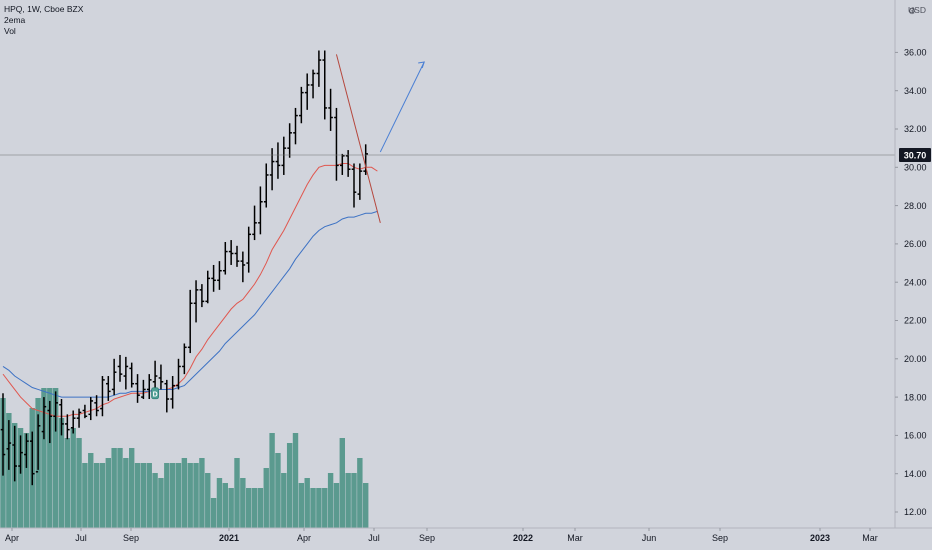  I want to click on price-tick-label: 22.00, so click(915, 321).